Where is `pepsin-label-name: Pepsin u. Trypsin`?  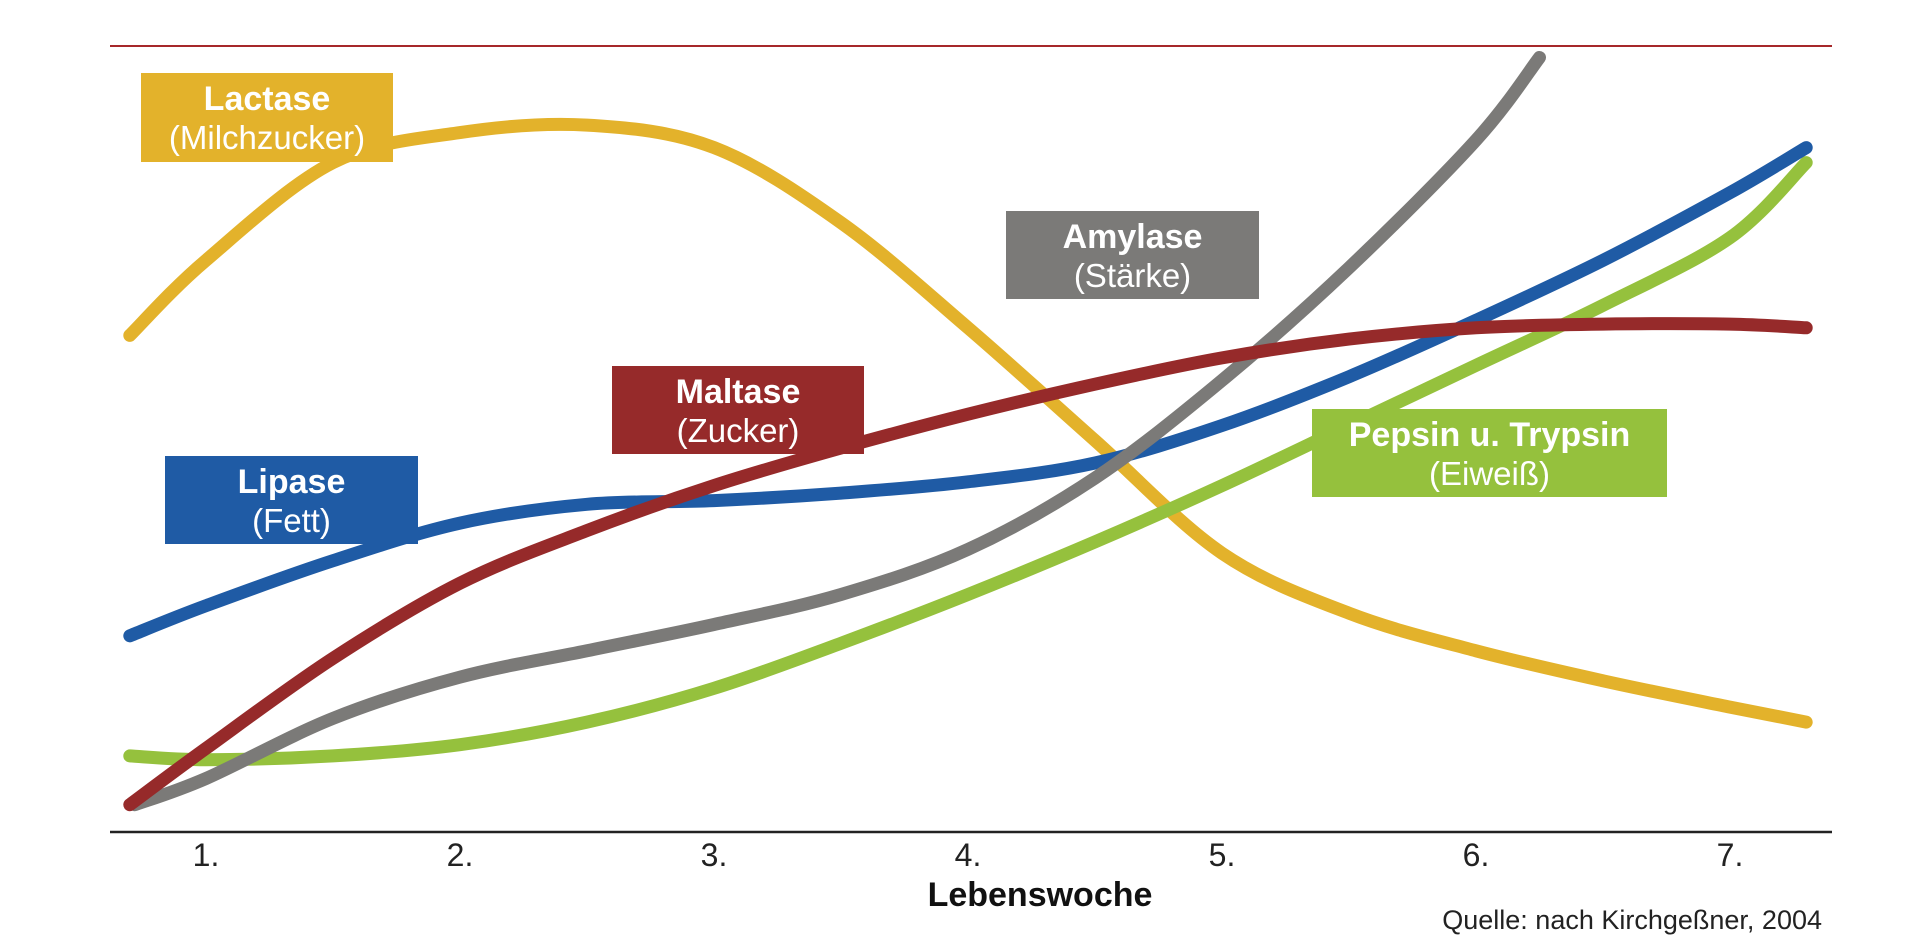 pepsin-label-name: Pepsin u. Trypsin is located at coordinates (1489, 435).